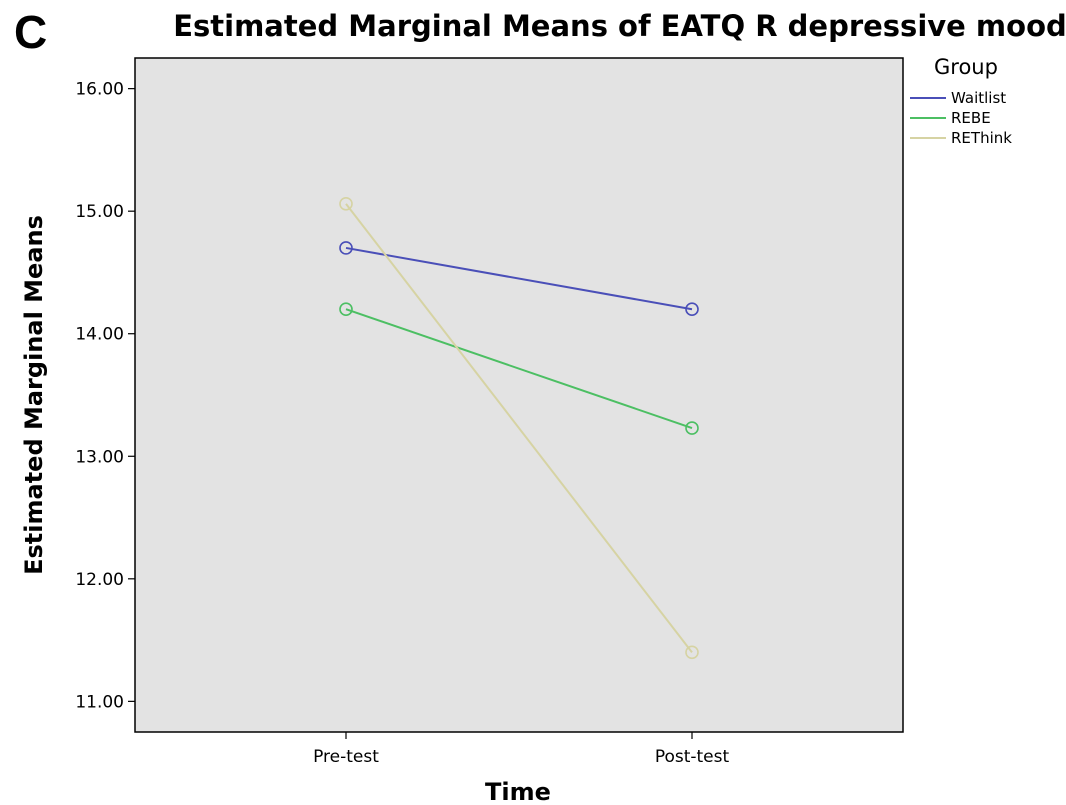 Image resolution: width=1066 pixels, height=805 pixels. Describe the element at coordinates (950, 118) in the screenshot. I see `legend-item: REBE` at that location.